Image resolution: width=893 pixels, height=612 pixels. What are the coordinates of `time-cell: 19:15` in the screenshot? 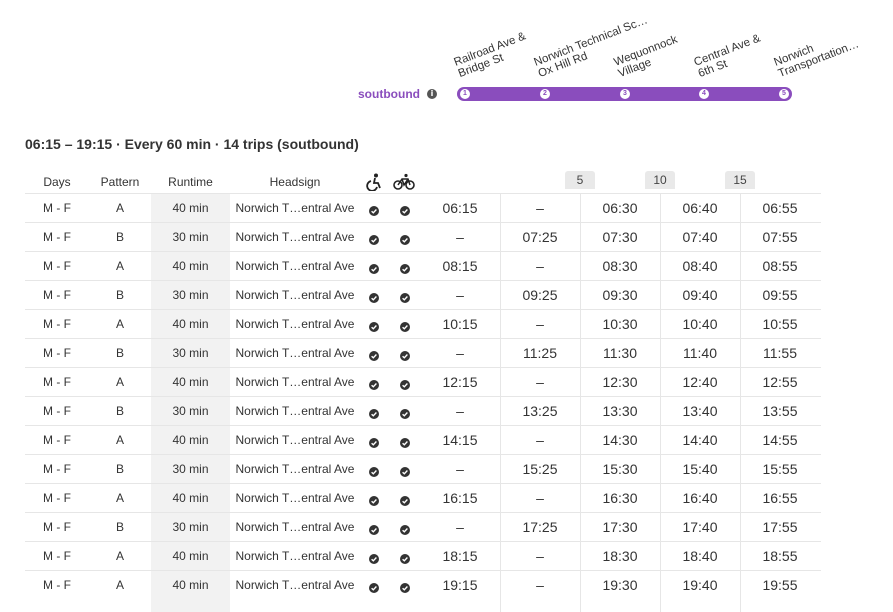 It's located at (460, 585).